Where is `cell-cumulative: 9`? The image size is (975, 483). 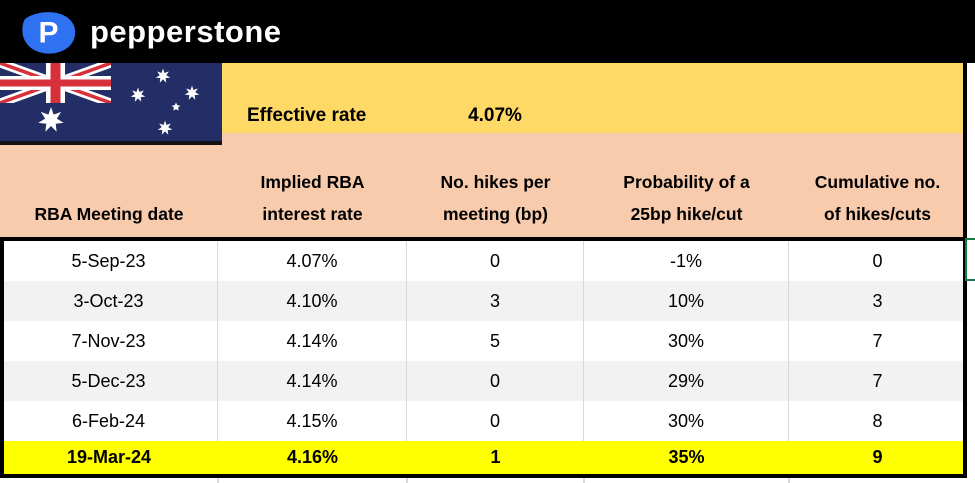 cell-cumulative: 9 is located at coordinates (877, 457).